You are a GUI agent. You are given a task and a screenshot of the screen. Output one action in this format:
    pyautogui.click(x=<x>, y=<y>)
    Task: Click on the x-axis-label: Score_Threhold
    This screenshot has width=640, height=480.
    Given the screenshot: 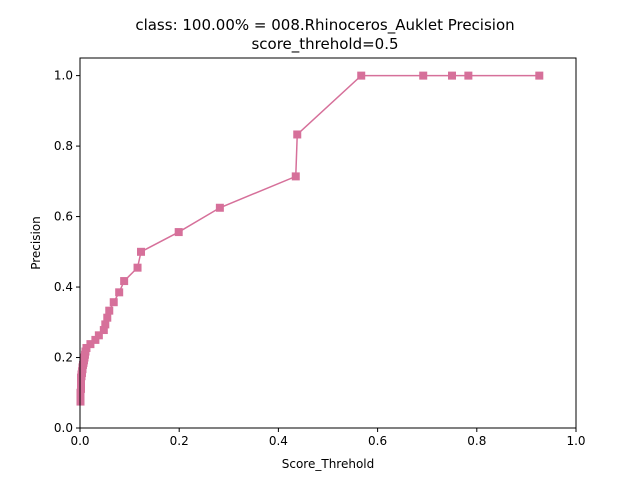 What is the action you would take?
    pyautogui.click(x=328, y=464)
    